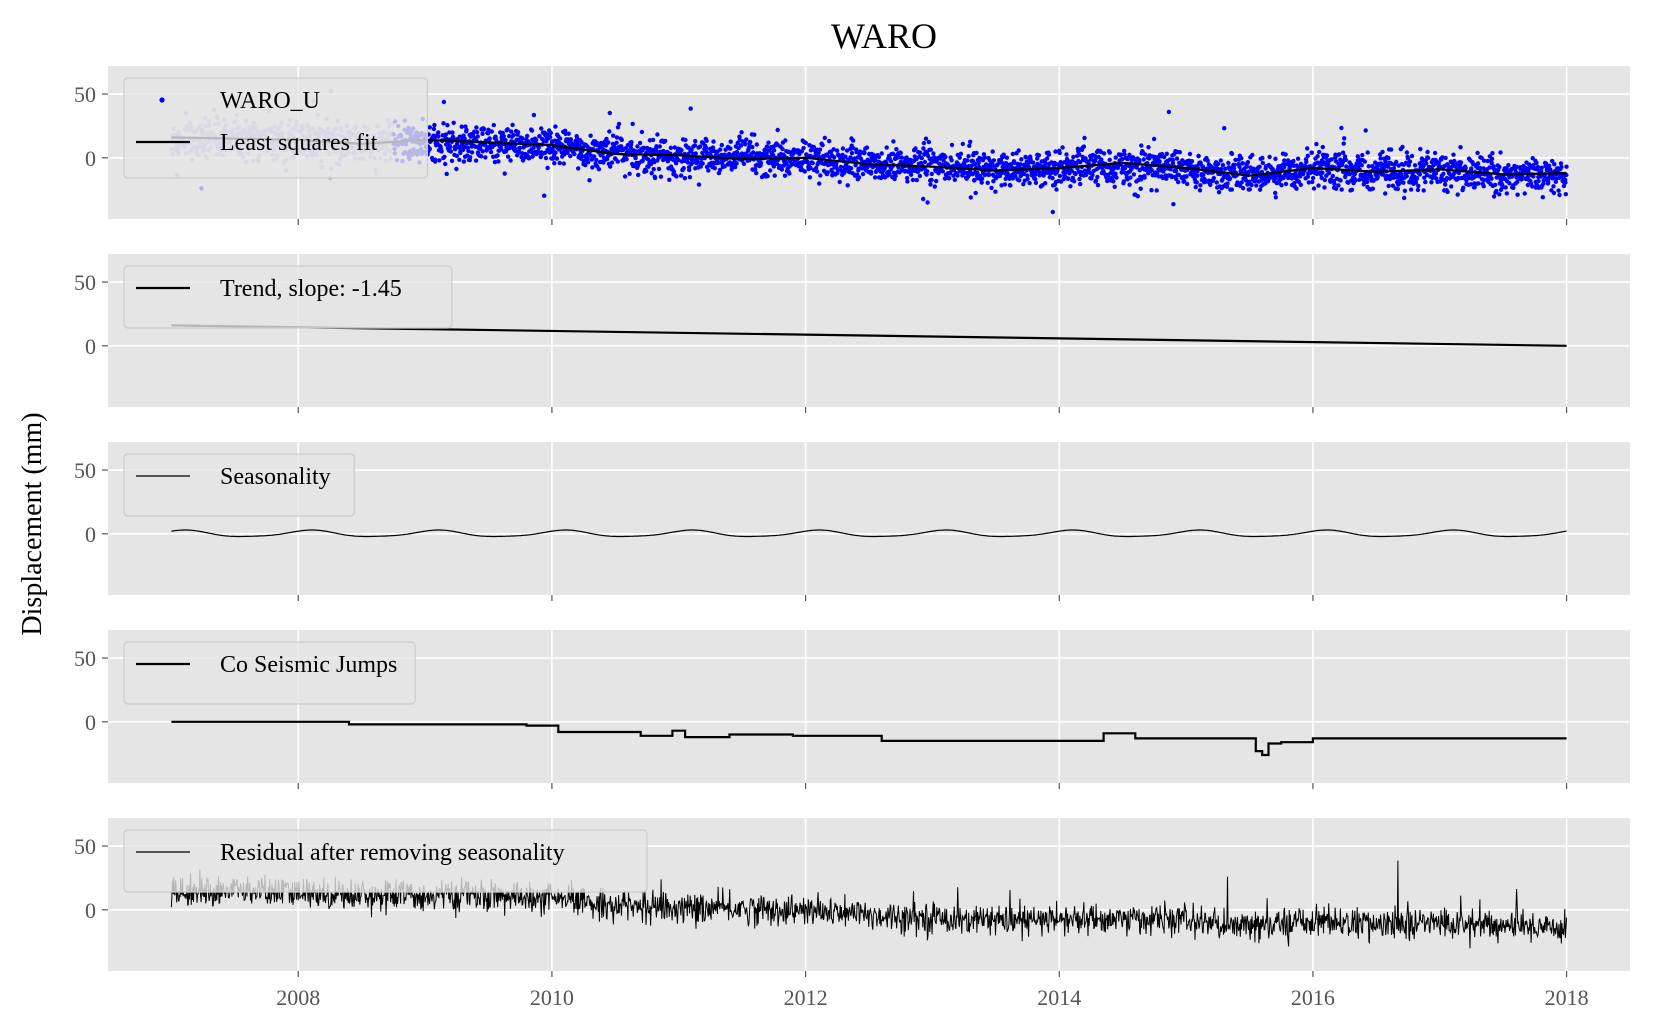 The width and height of the screenshot is (1677, 1035). I want to click on panel-jumps: 0 50 Co Seismic Jumps, so click(852, 709).